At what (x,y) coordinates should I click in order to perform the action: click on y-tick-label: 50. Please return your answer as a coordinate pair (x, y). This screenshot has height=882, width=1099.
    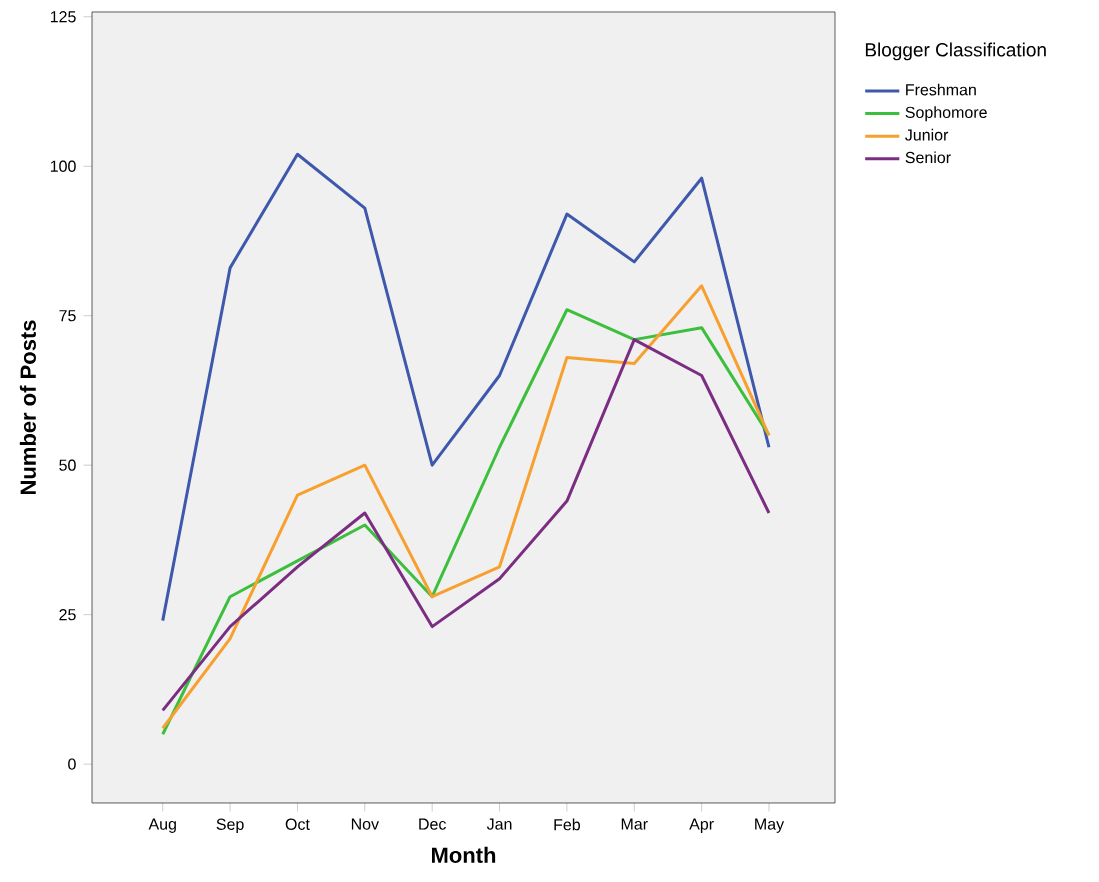
    Looking at the image, I should click on (67, 465).